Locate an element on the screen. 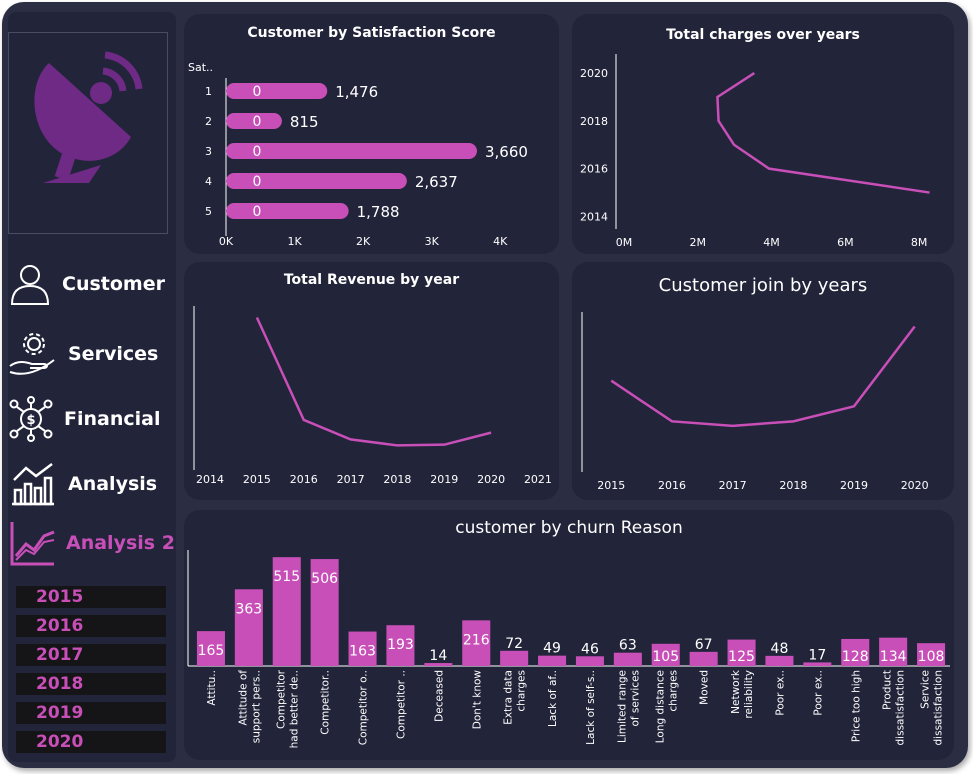 The width and height of the screenshot is (973, 774). nav-label: Analysis 2 is located at coordinates (120, 543).